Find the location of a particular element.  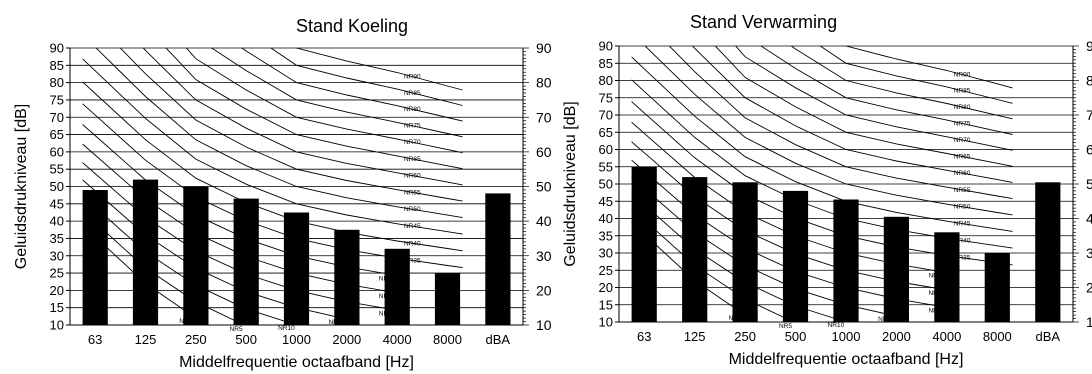

left-tick-label: 45 is located at coordinates (606, 201).